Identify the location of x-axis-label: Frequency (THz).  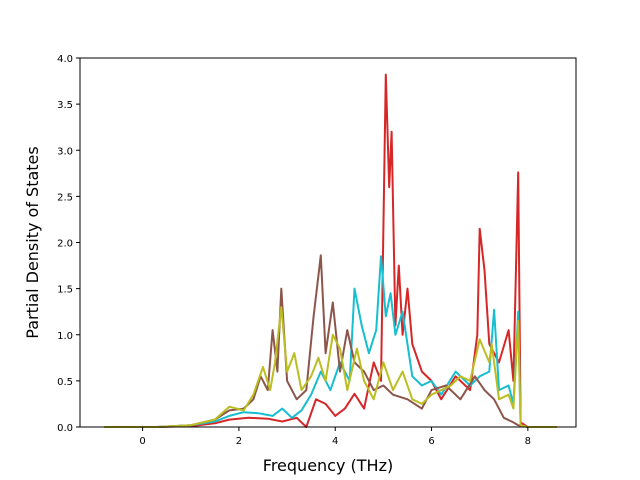
(328, 465).